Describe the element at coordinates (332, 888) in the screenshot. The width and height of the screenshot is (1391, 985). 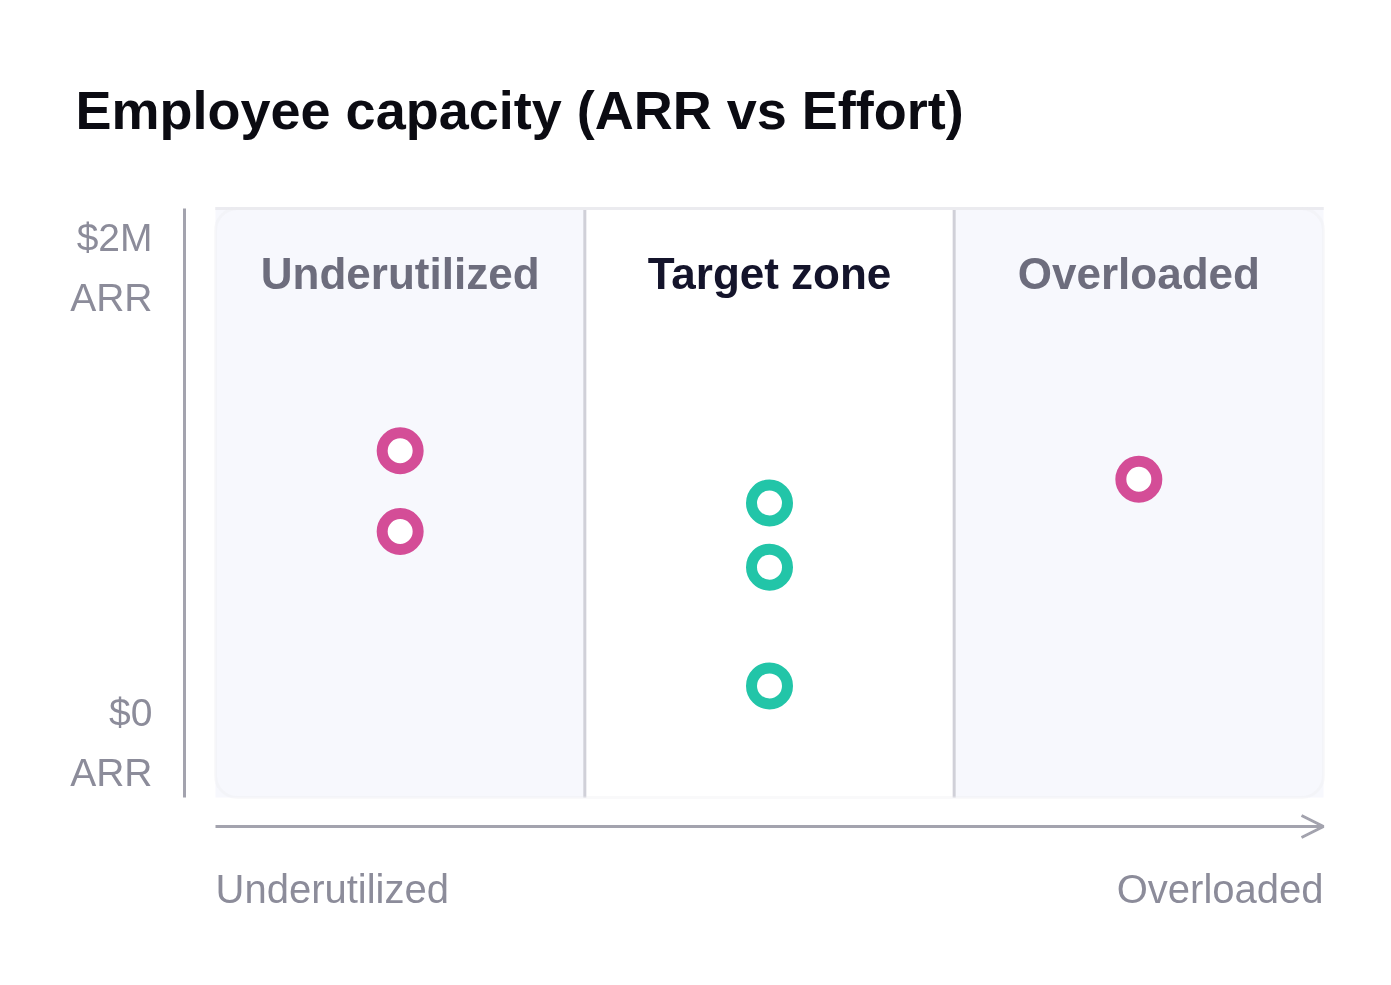
I see `text: Underutilized` at that location.